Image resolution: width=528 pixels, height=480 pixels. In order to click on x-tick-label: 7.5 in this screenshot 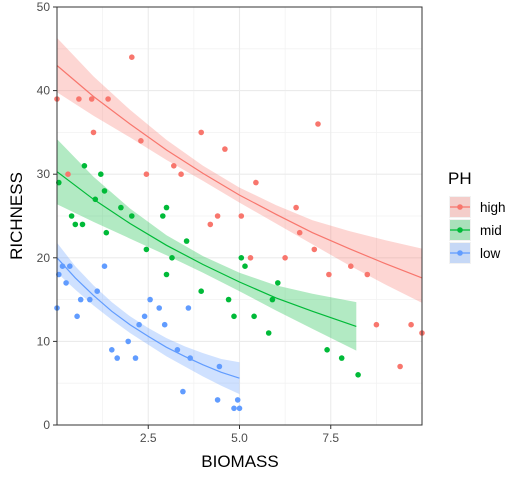, I will do `click(330, 438)`.